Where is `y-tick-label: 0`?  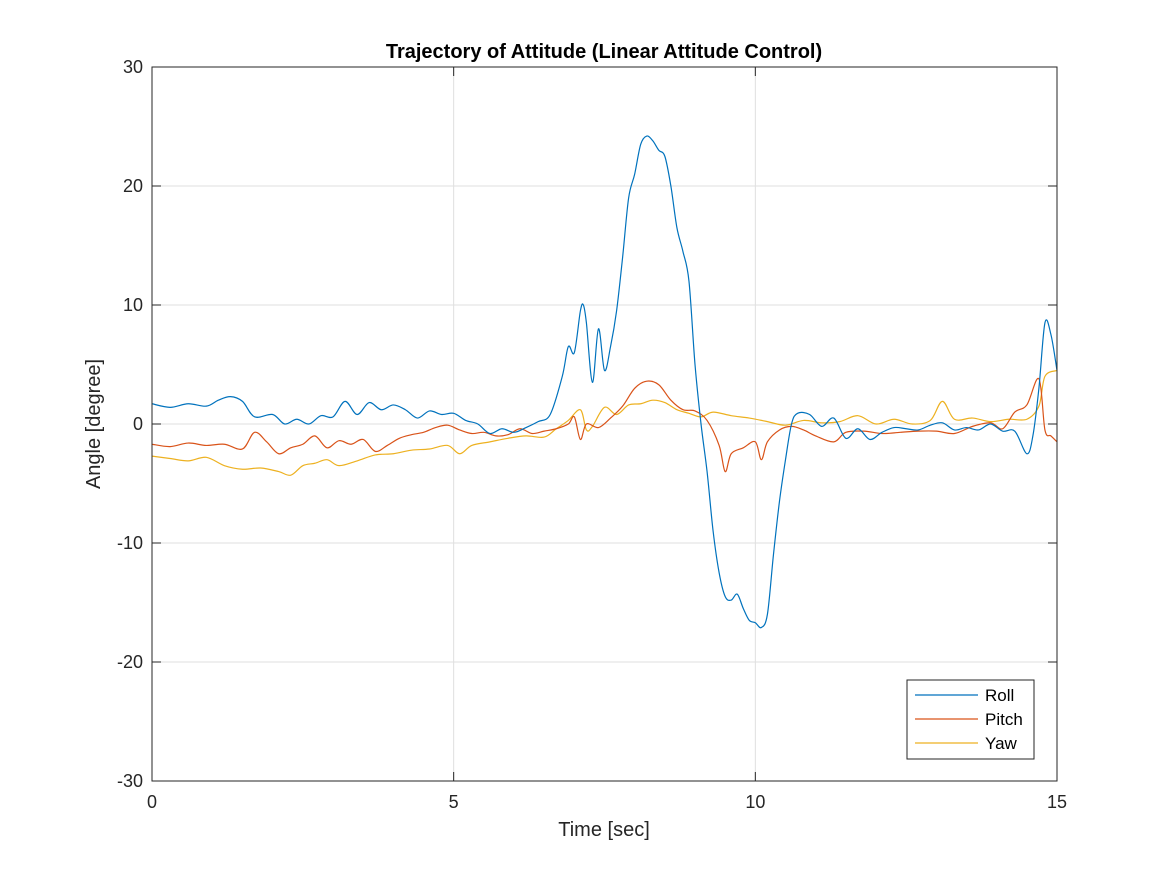 y-tick-label: 0 is located at coordinates (138, 424).